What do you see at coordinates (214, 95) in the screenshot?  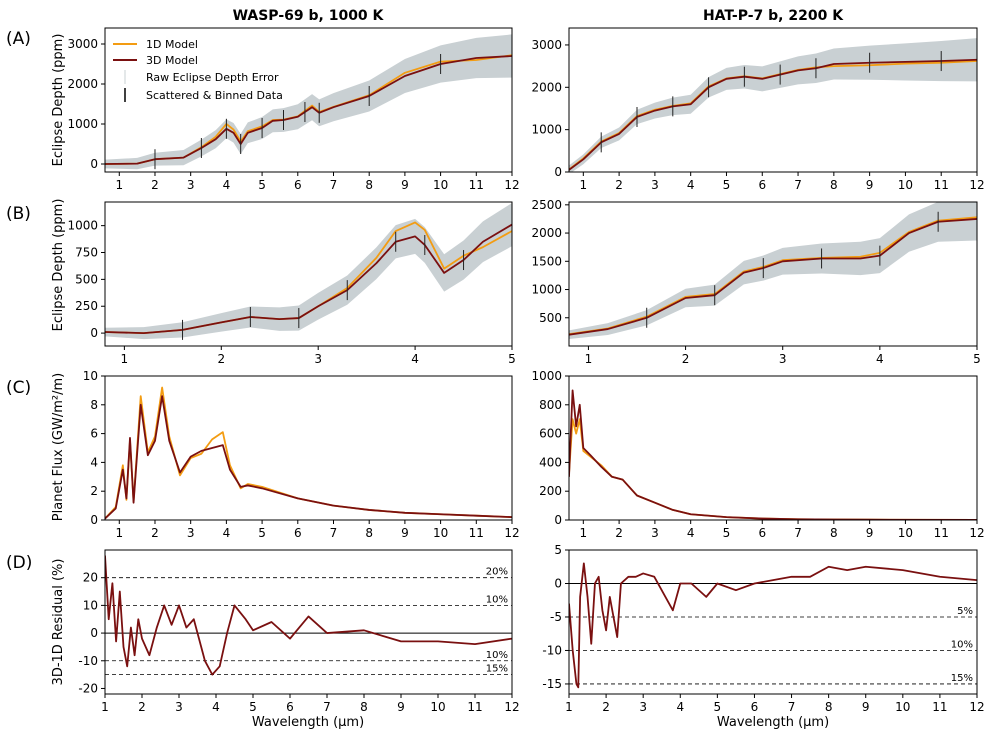 I see `legend-label-data: Scattered & Binned Data` at bounding box center [214, 95].